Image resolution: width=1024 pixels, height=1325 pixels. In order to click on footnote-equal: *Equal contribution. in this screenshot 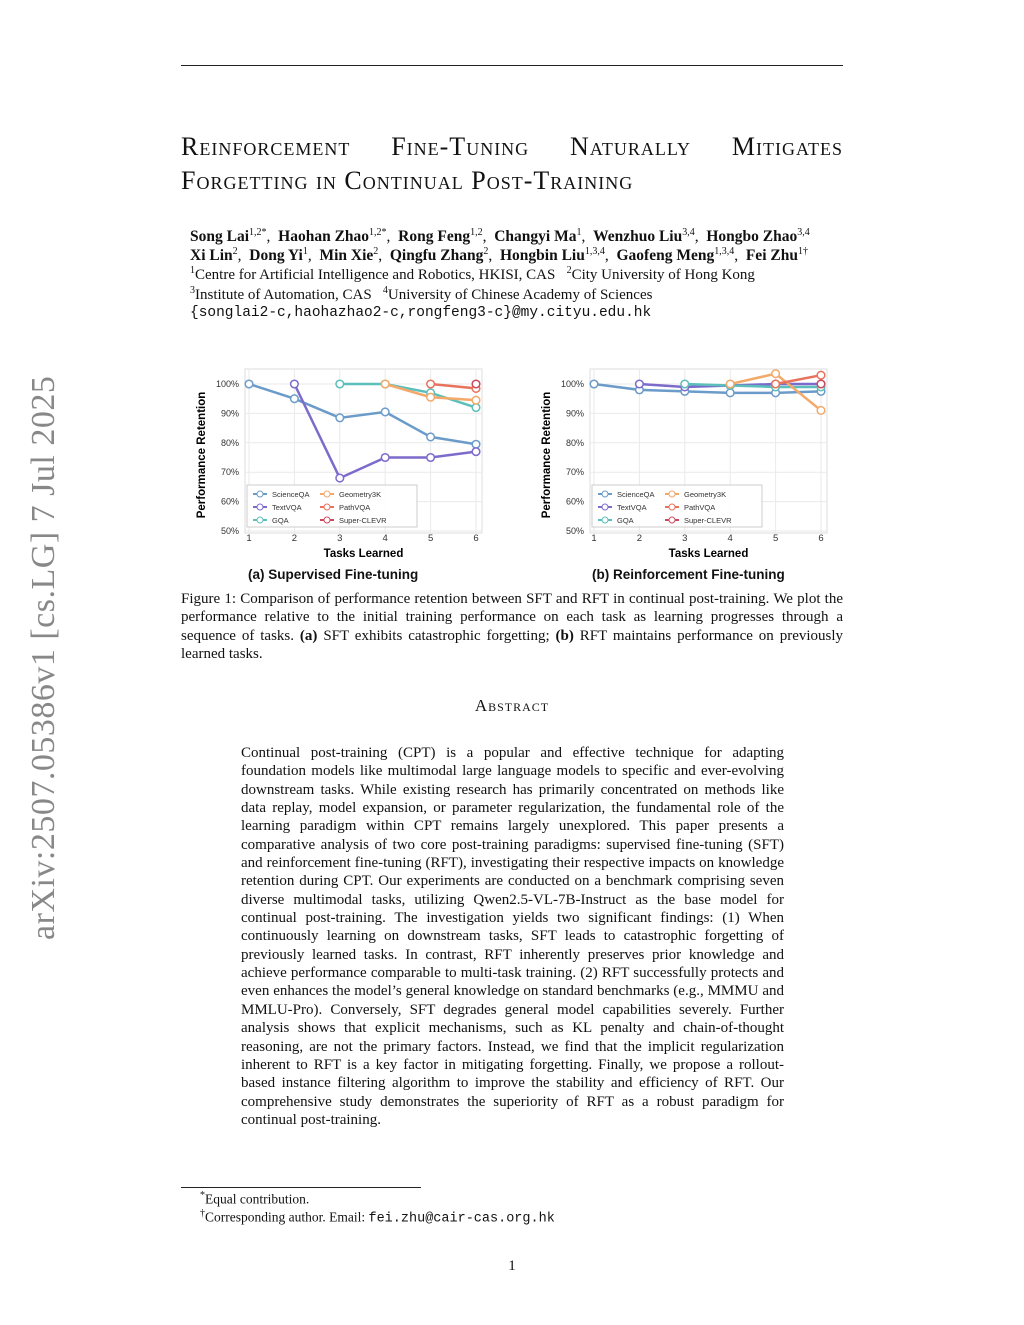, I will do `click(255, 1198)`.